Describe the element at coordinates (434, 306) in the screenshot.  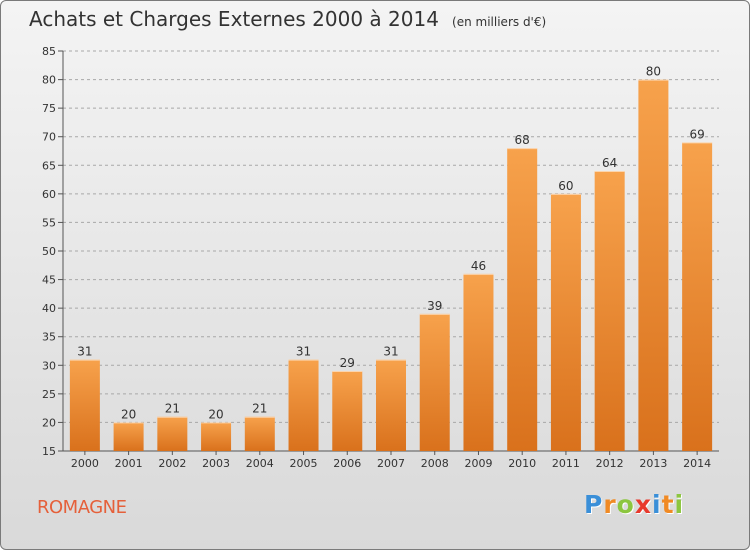
I see `data-label: 39` at that location.